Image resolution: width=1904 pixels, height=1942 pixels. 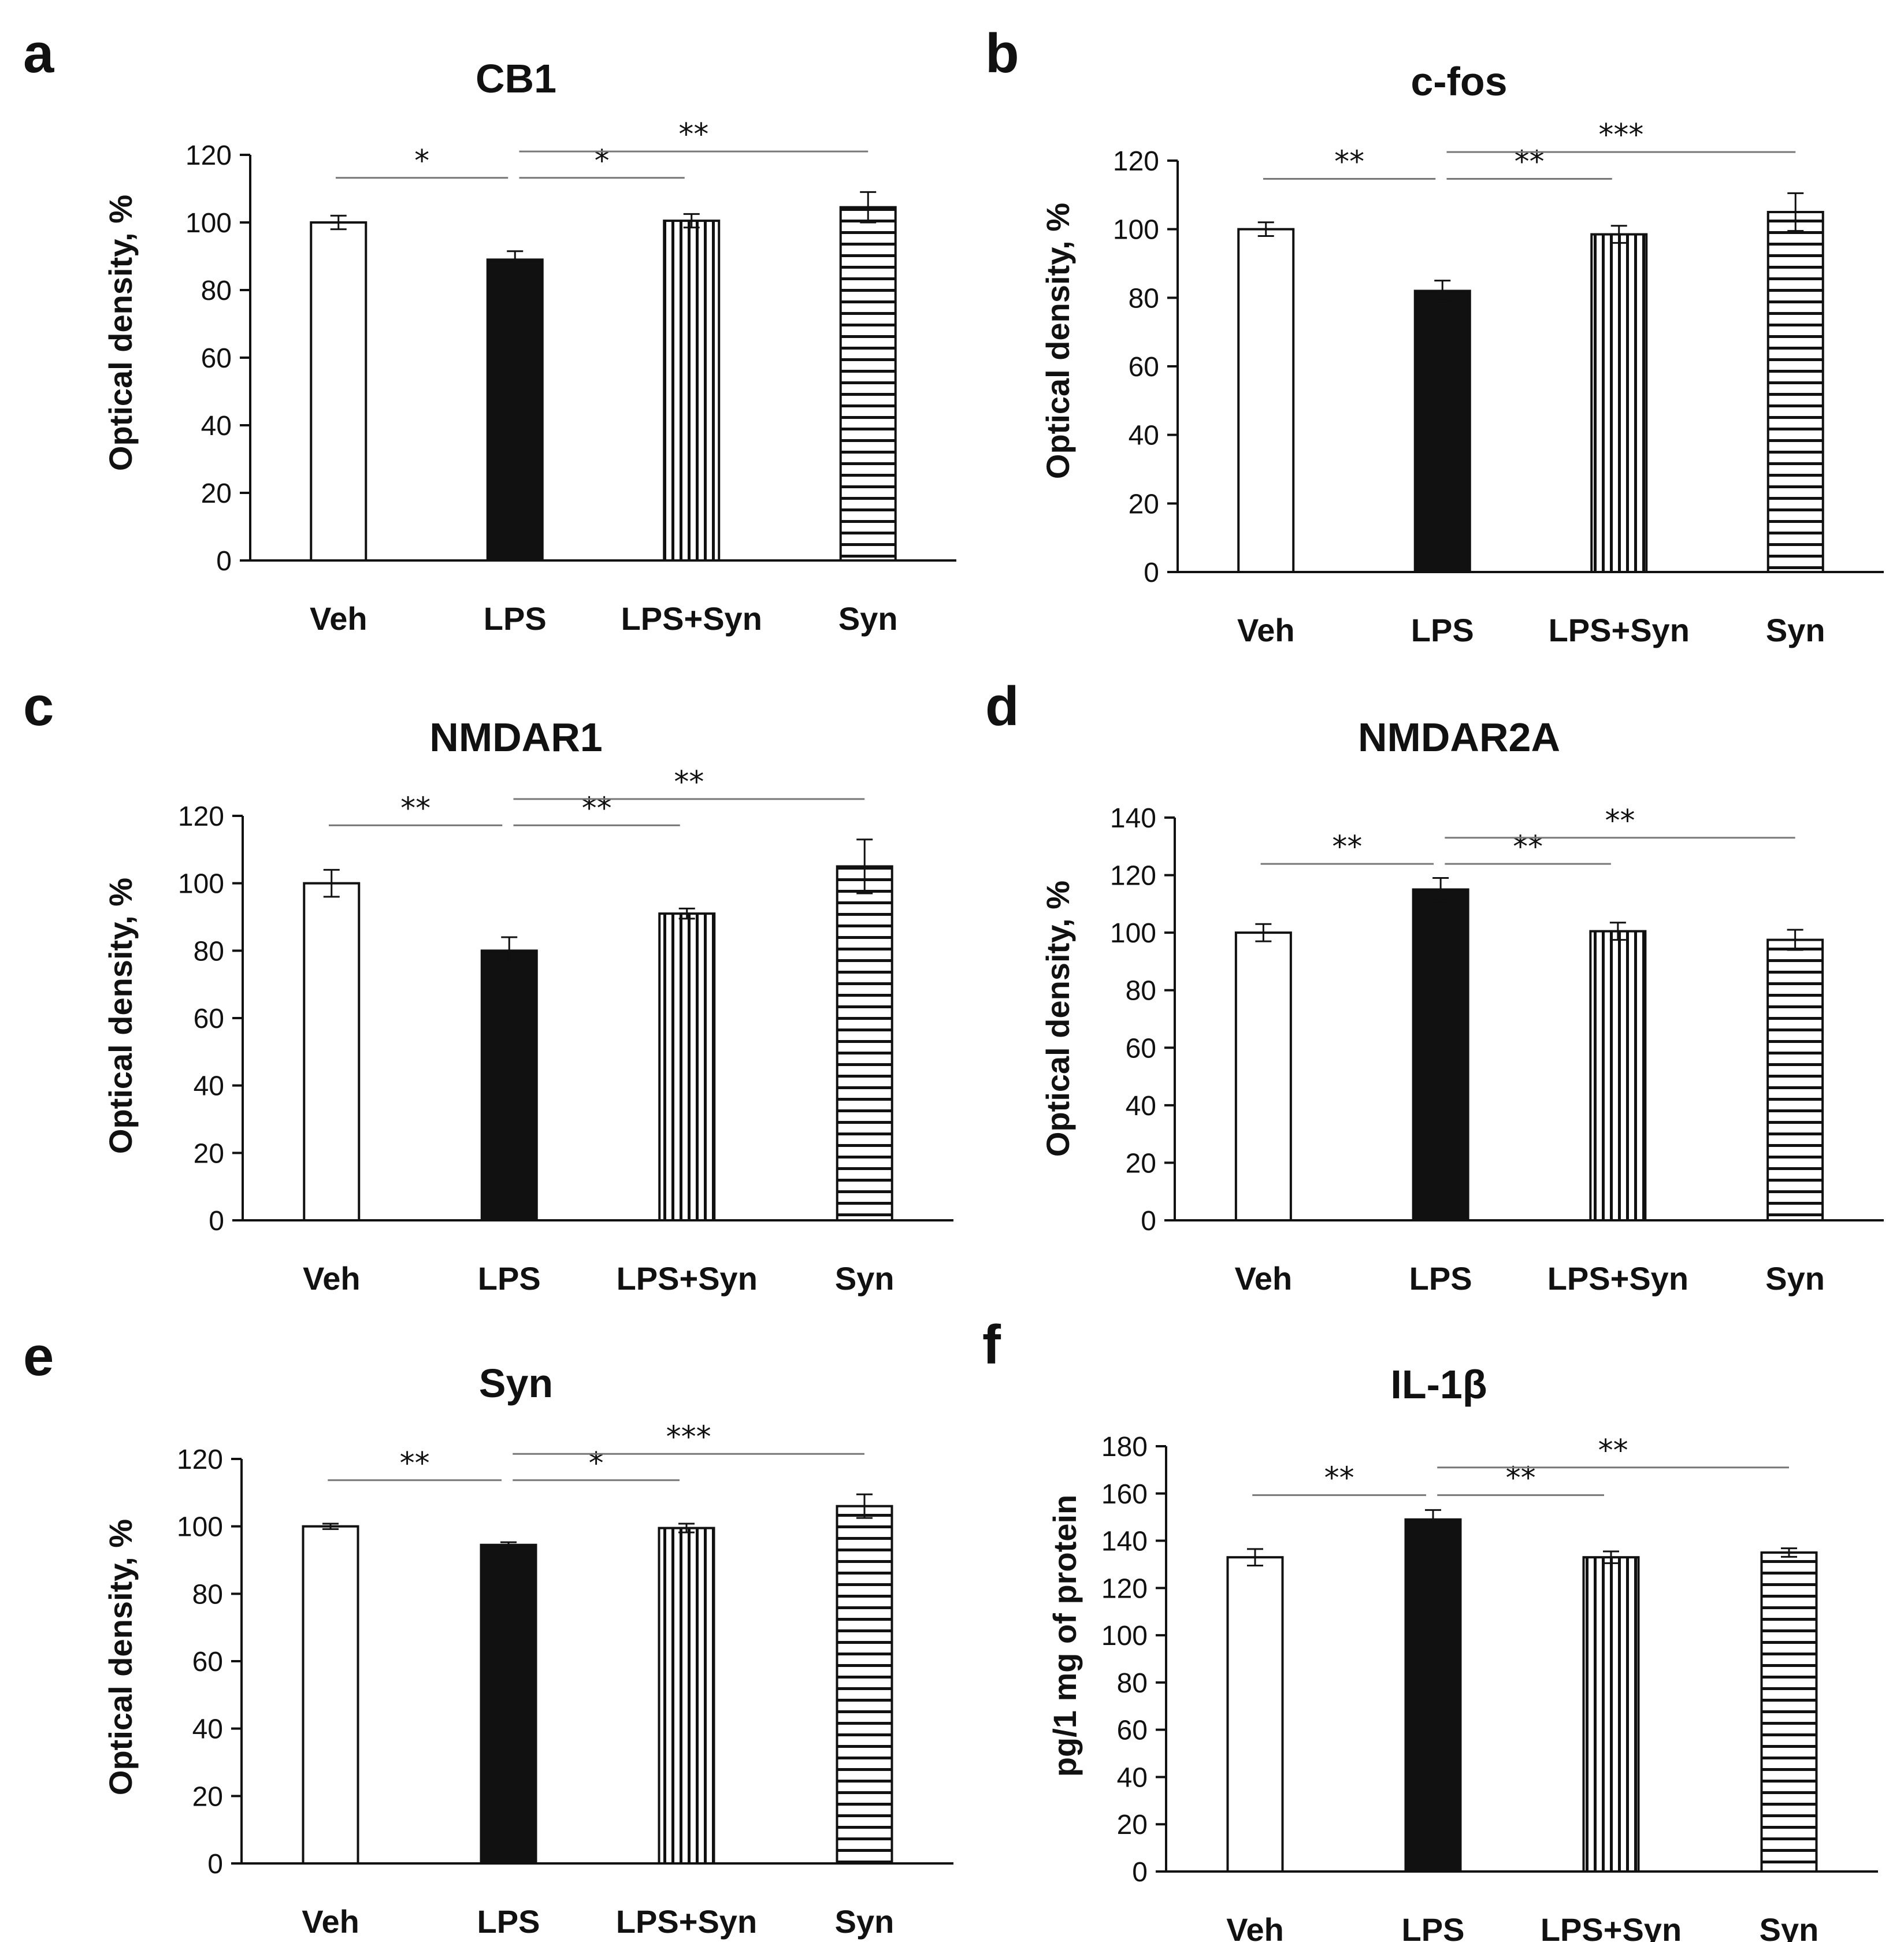 I want to click on significance-label: ***, so click(x=688, y=1437).